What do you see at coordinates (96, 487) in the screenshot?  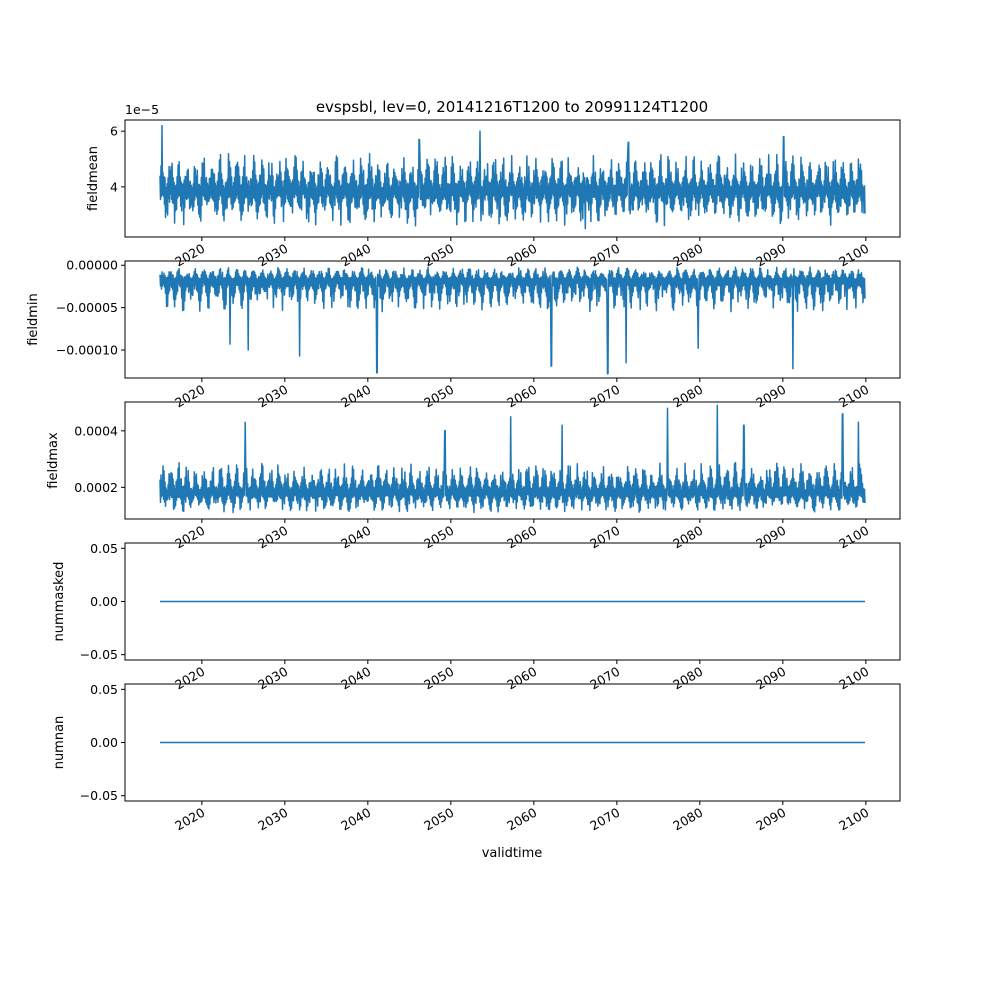 I see `y-tick-label: 0.0002` at bounding box center [96, 487].